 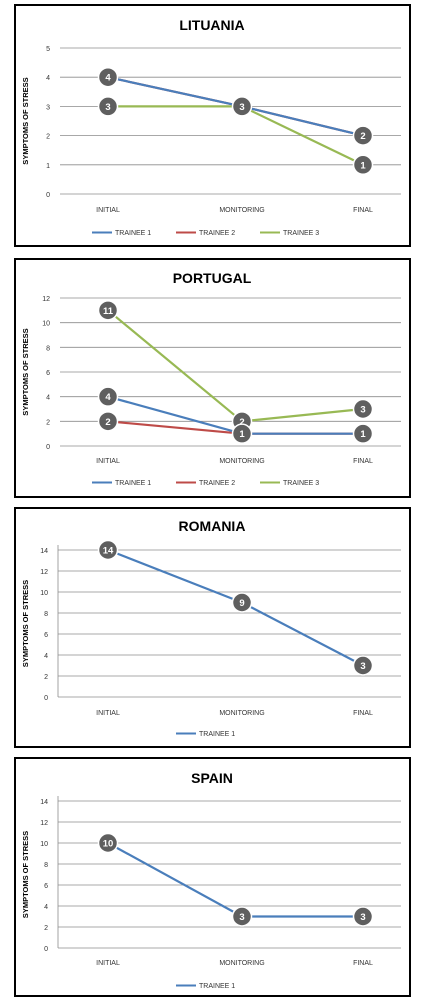 What do you see at coordinates (48, 166) in the screenshot?
I see `y-tick-label-1: 1` at bounding box center [48, 166].